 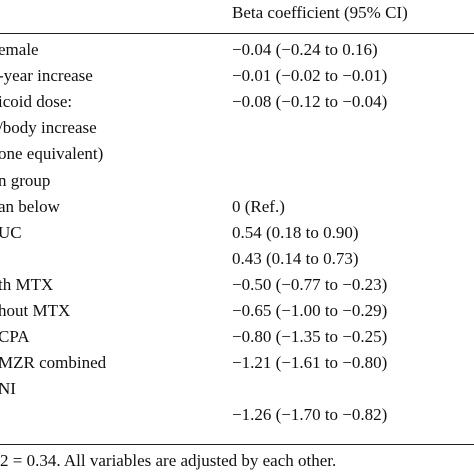 I want to click on row-value: −0.50 (−0.77 to −0.23), so click(x=310, y=284).